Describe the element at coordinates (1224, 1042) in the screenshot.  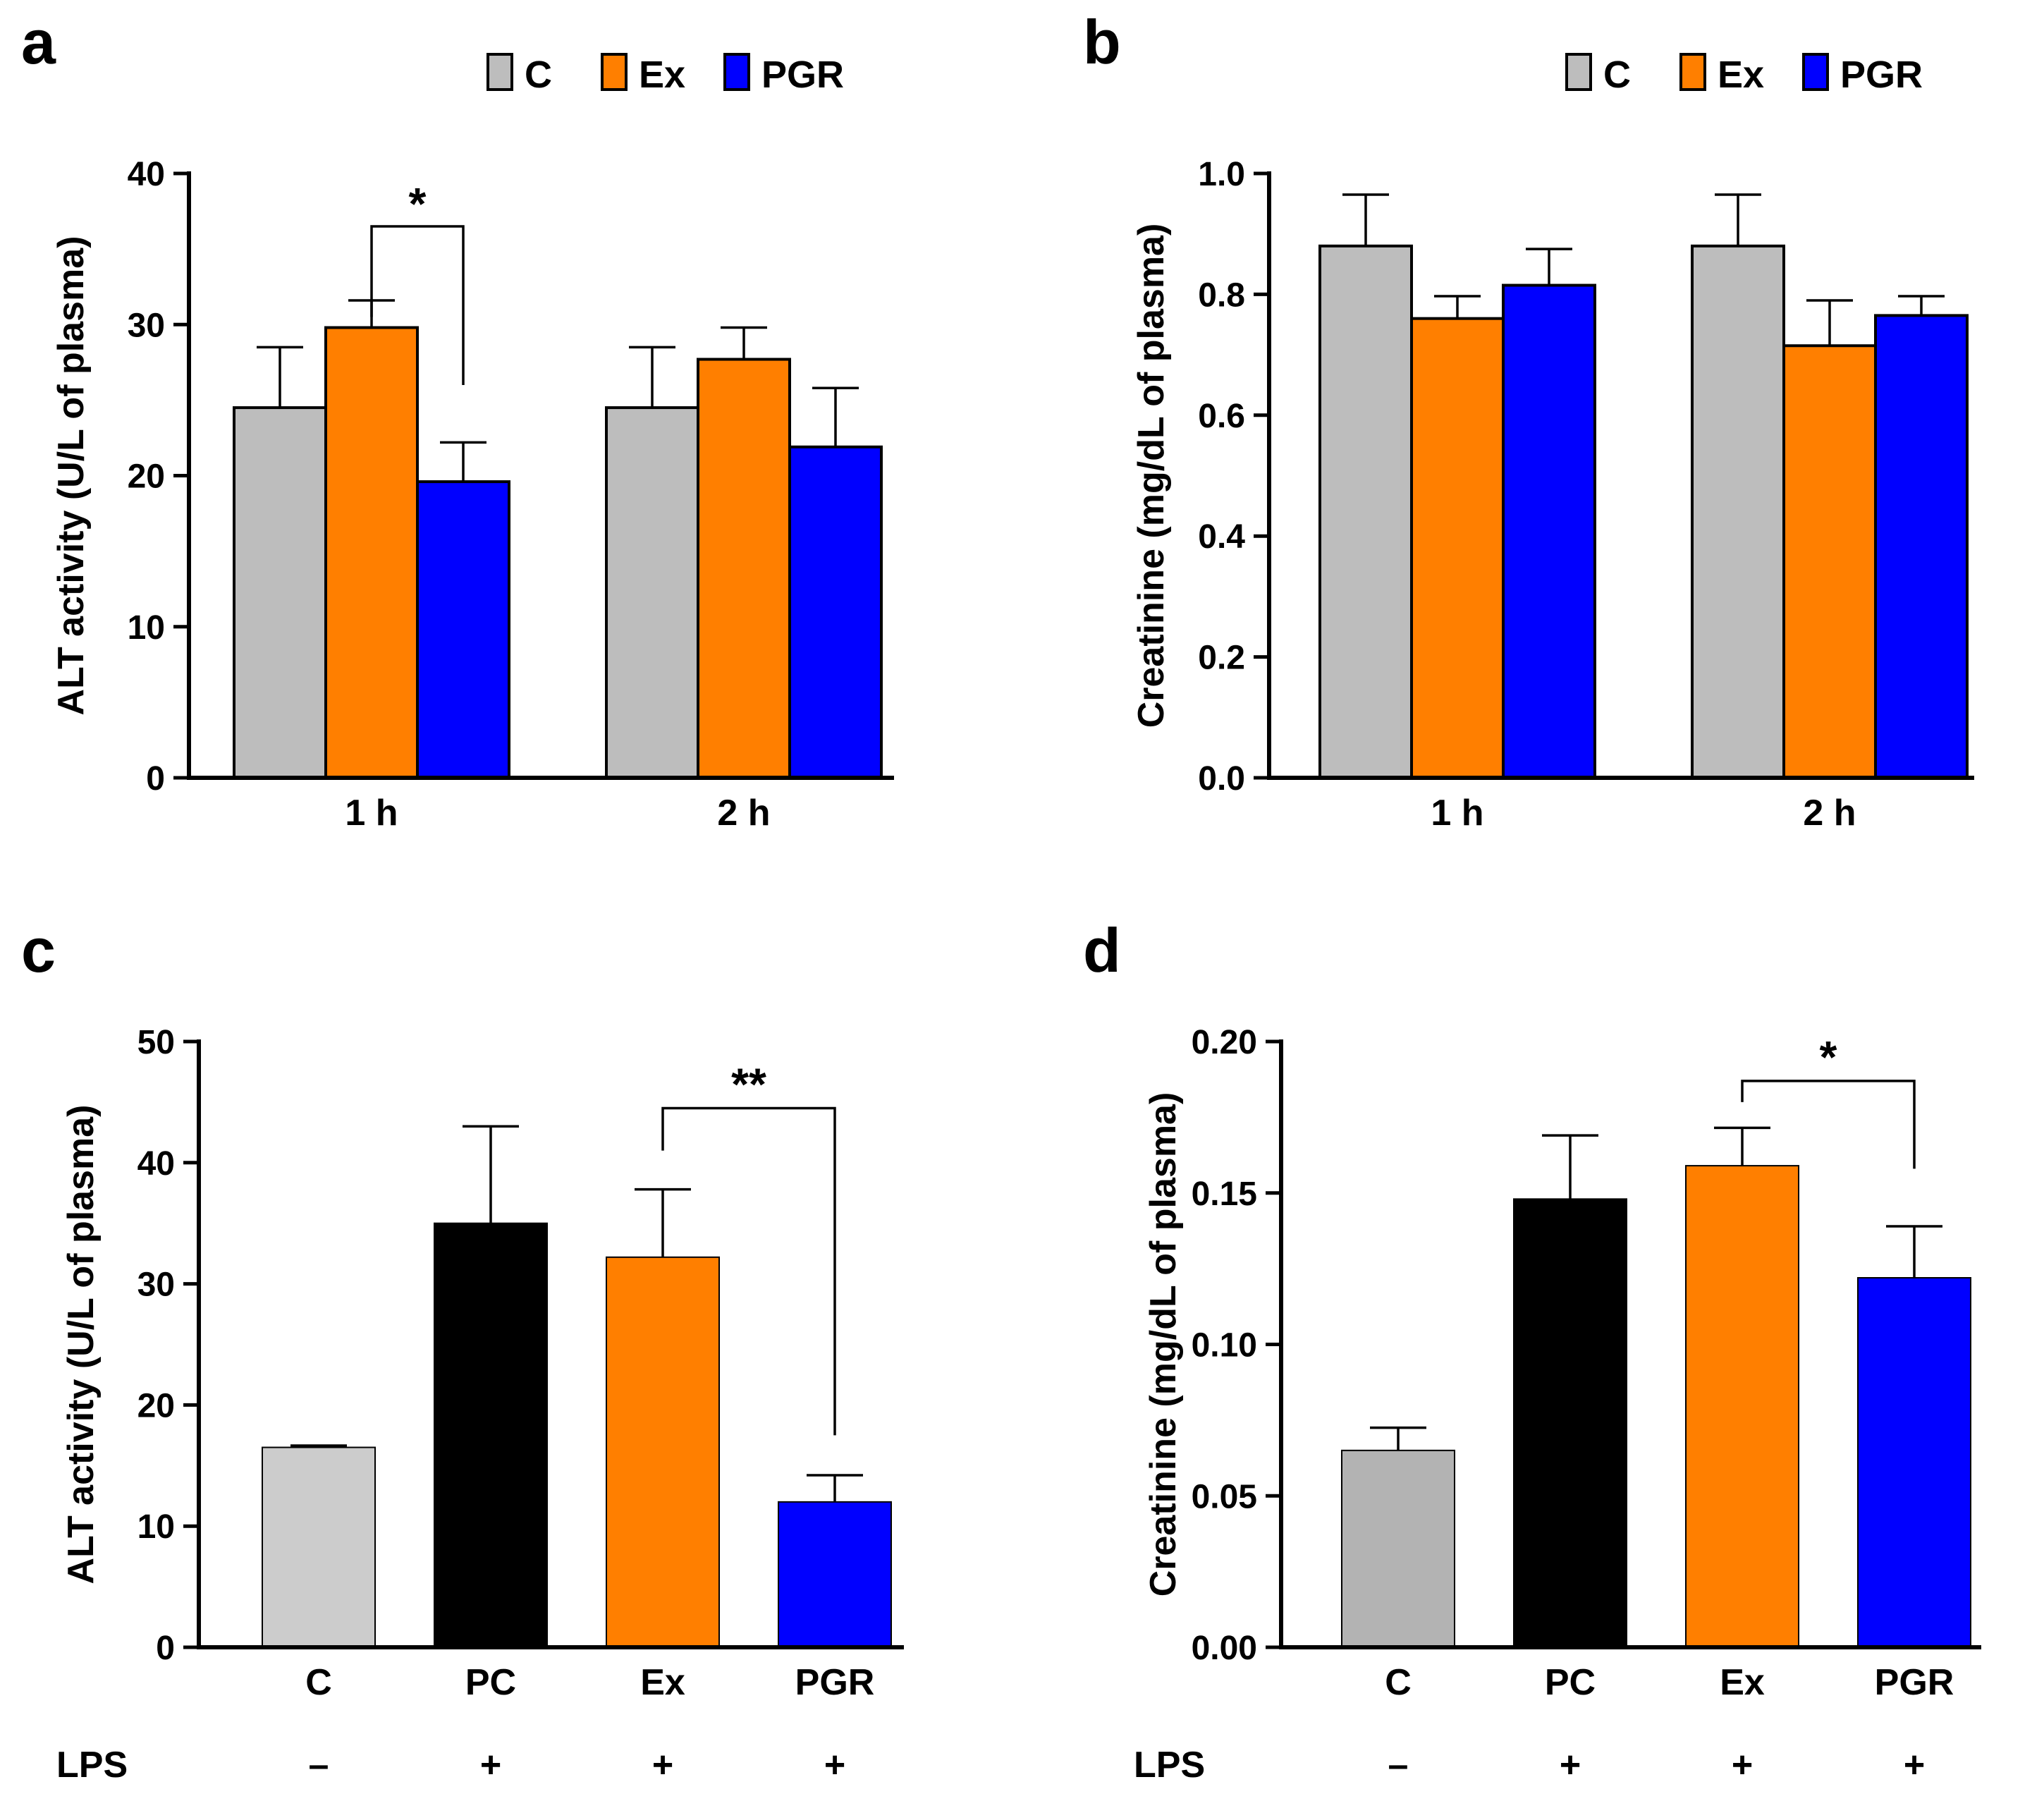
I see `y-tick-label: 0.20` at that location.